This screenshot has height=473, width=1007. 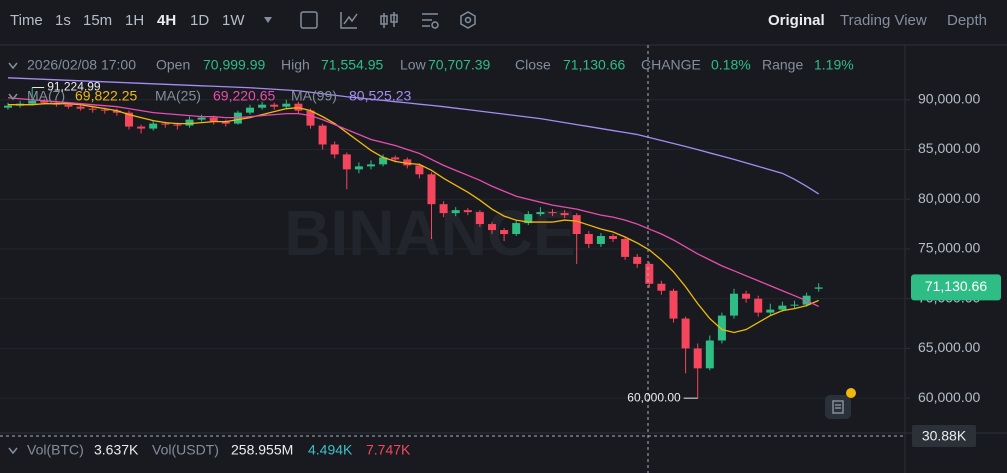 What do you see at coordinates (956, 287) in the screenshot?
I see `last-price-box` at bounding box center [956, 287].